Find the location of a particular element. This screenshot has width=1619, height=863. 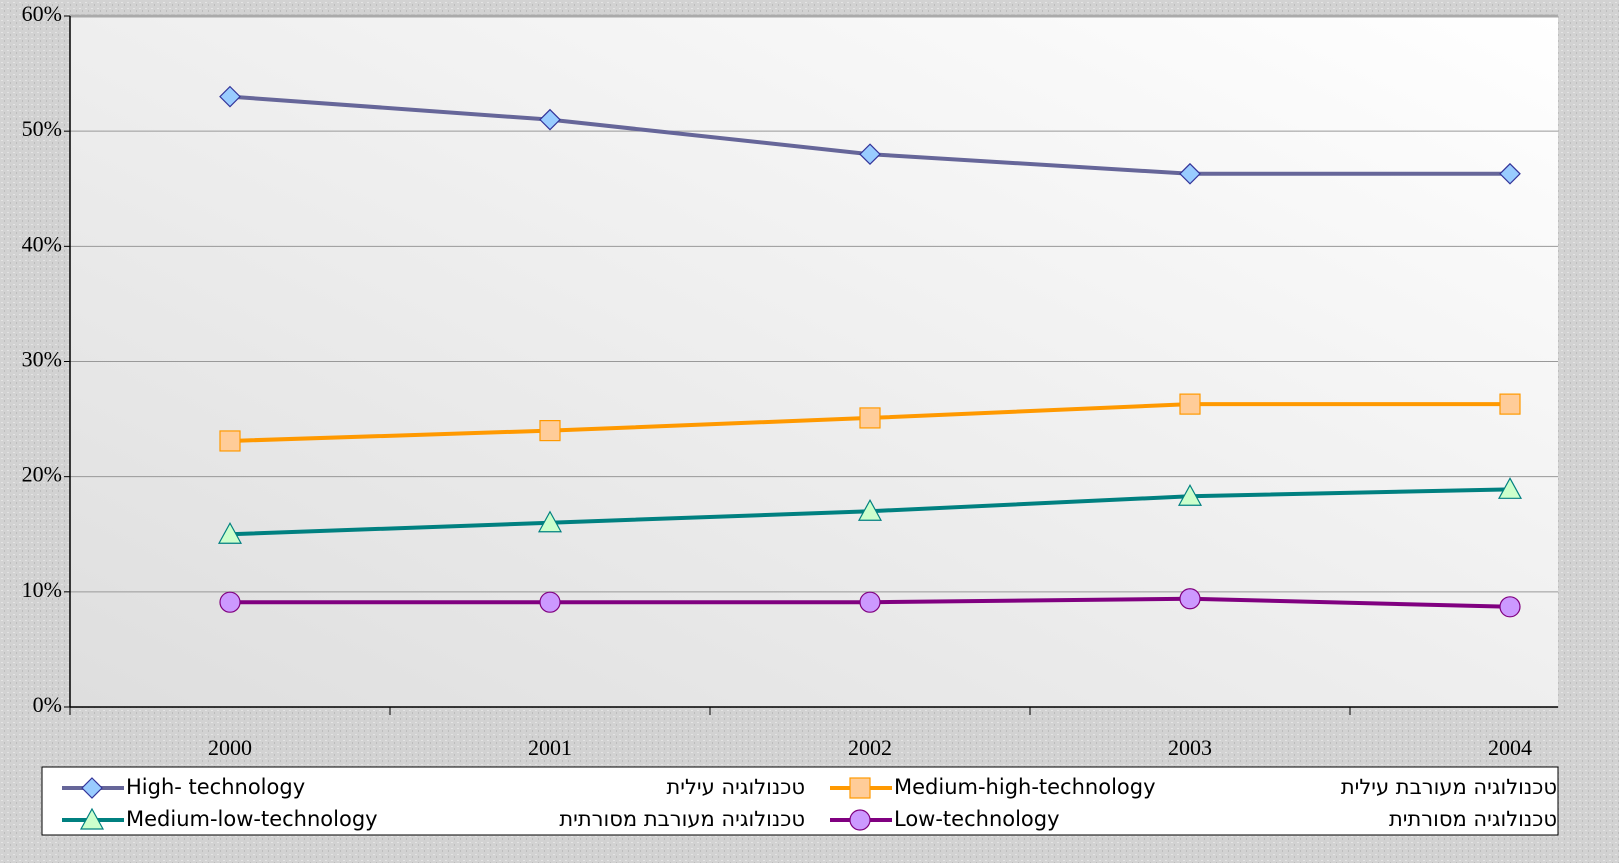

y-tick-label: 30% is located at coordinates (42, 359).